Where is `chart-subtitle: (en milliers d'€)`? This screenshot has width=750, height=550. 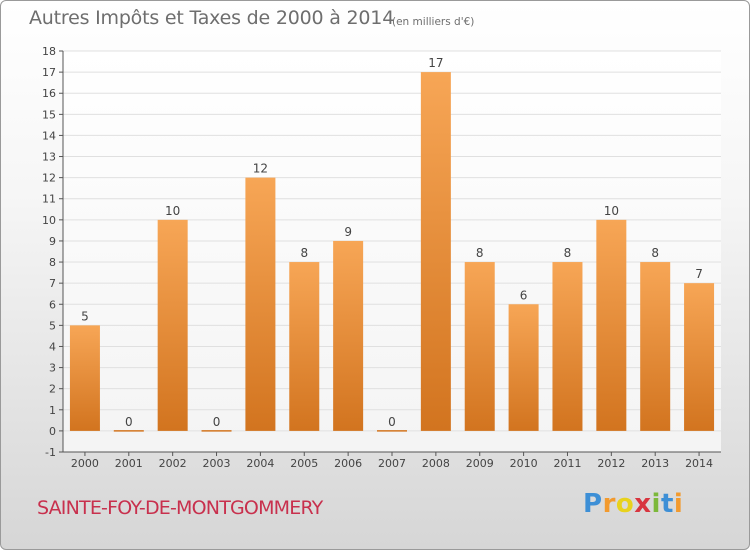 chart-subtitle: (en milliers d'€) is located at coordinates (433, 22).